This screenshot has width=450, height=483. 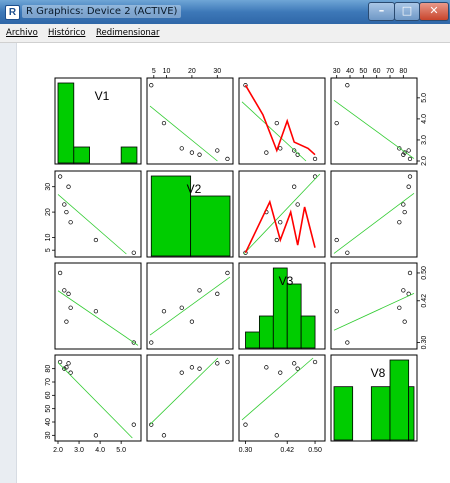 I want to click on fit-line-v3-v2, so click(x=190, y=306).